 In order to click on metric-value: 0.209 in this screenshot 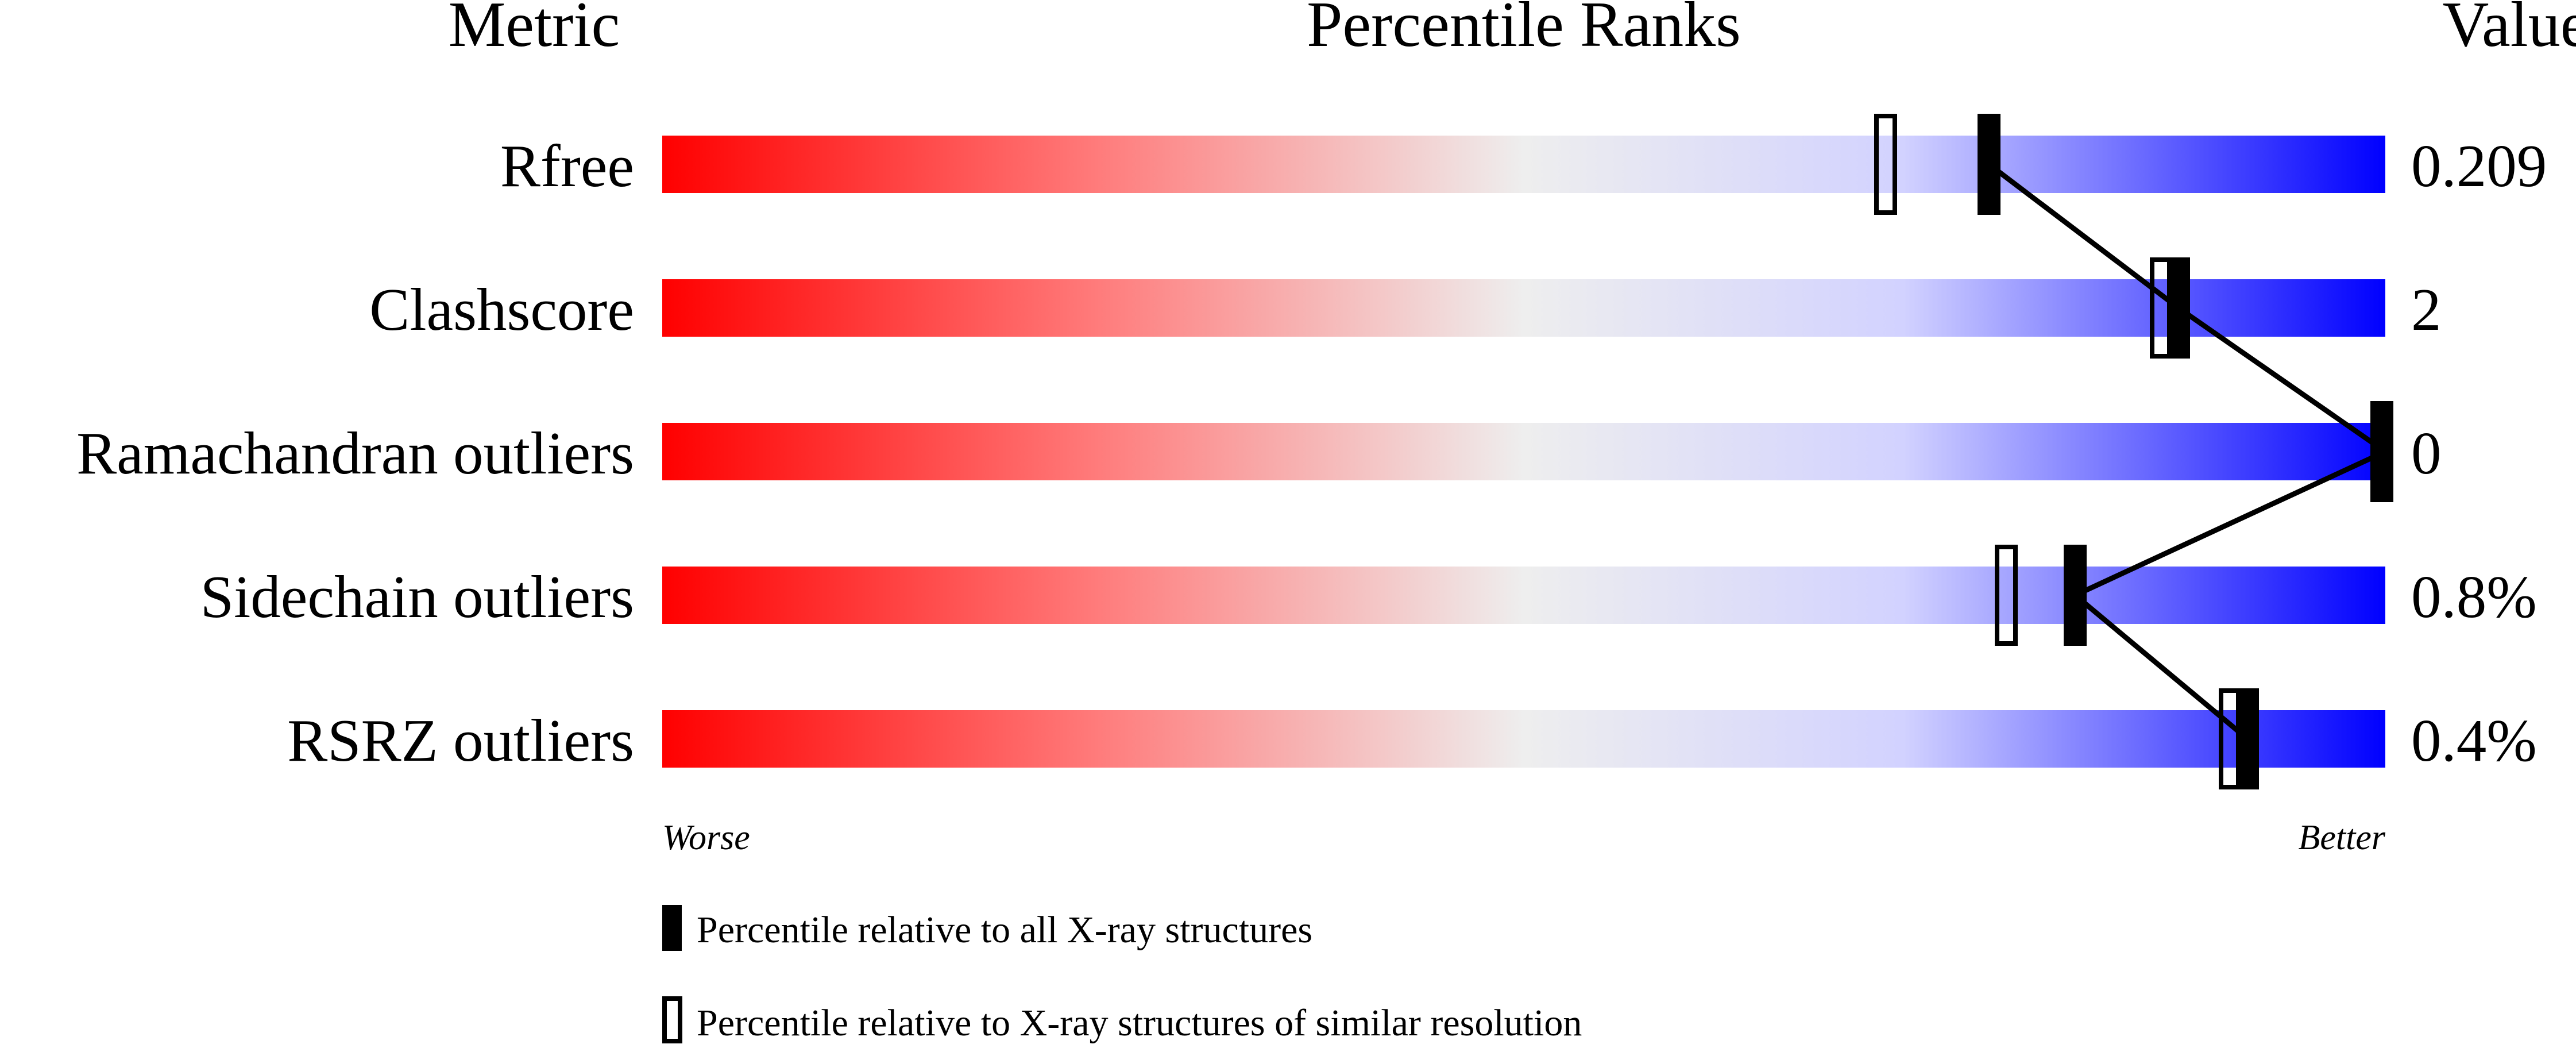, I will do `click(2479, 166)`.